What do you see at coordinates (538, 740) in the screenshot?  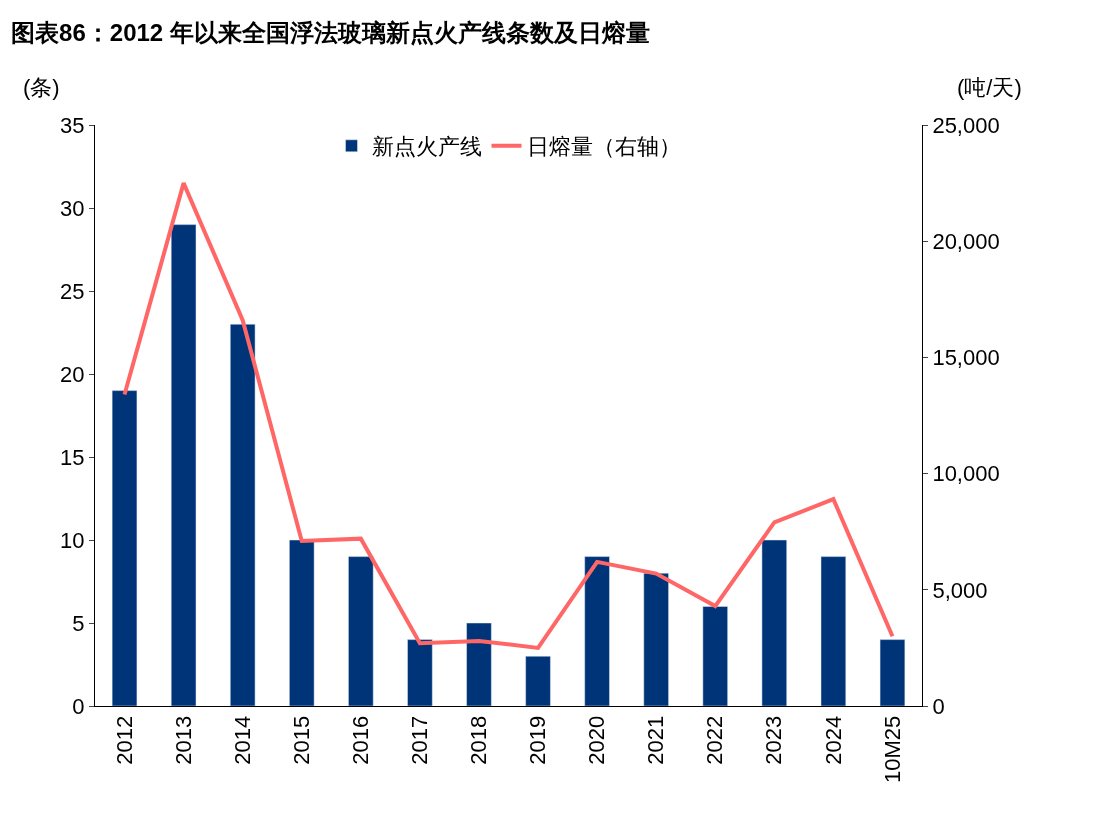 I see `x-tick-label: 2019` at bounding box center [538, 740].